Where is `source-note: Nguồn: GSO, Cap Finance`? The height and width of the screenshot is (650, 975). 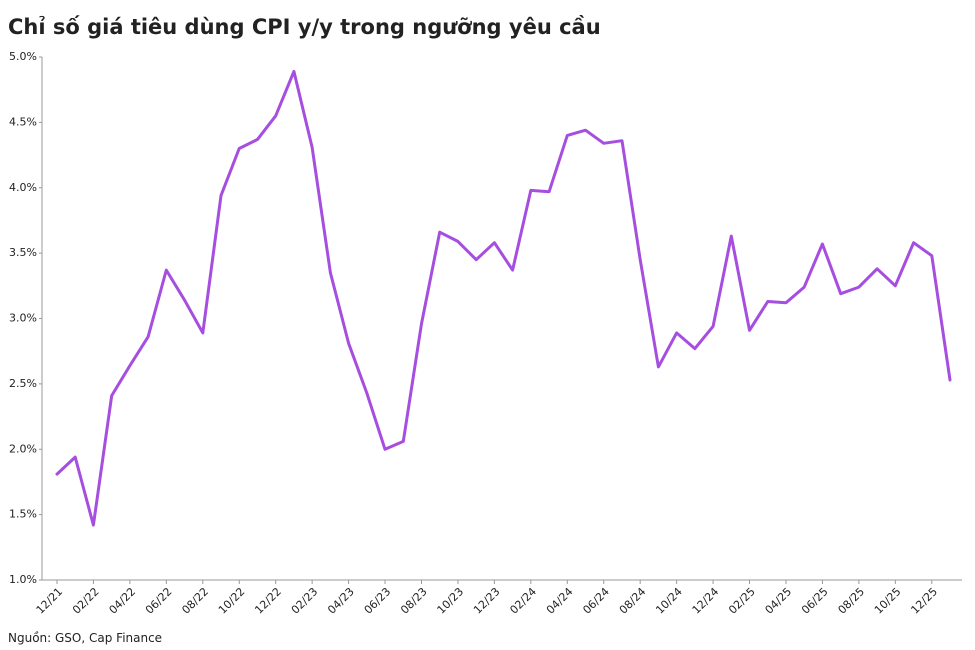
source-note: Nguồn: GSO, Cap Finance is located at coordinates (85, 638).